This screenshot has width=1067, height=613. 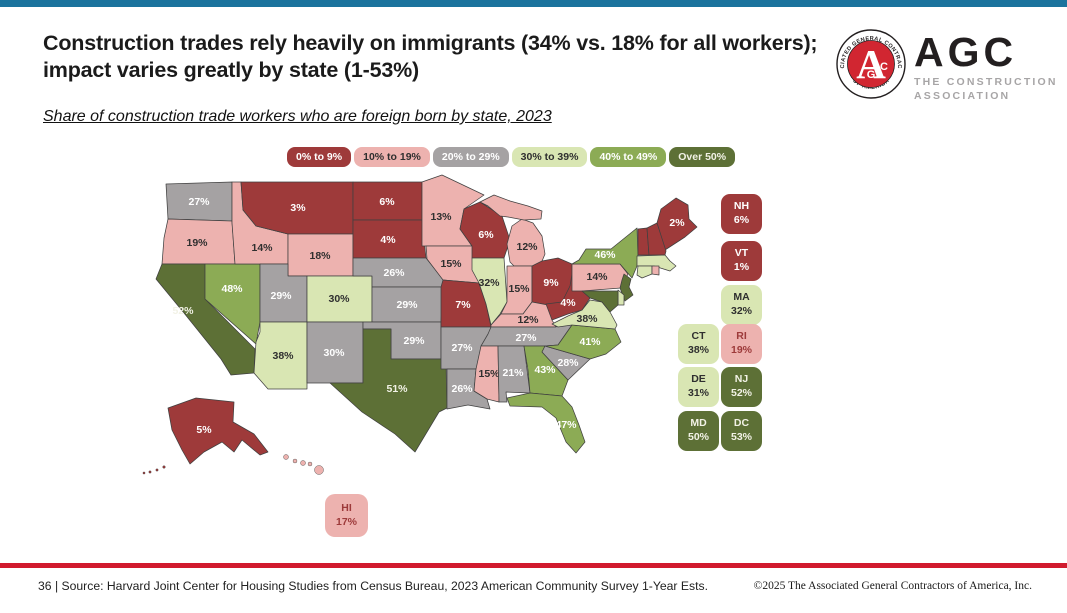 What do you see at coordinates (387, 202) in the screenshot?
I see `state-value-label-ND: 6%` at bounding box center [387, 202].